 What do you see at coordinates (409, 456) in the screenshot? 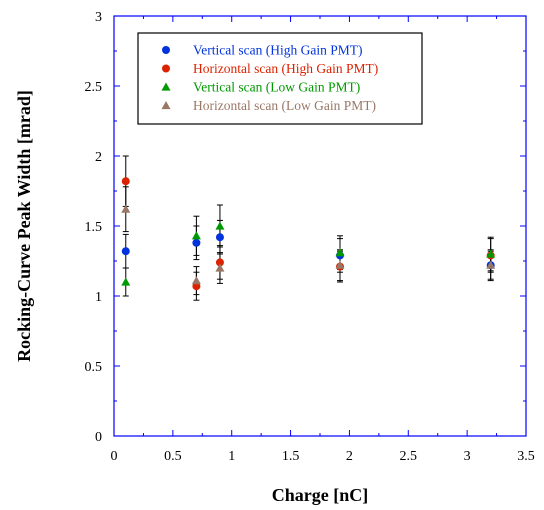
I see `x-tick-label: 2.5` at bounding box center [409, 456].